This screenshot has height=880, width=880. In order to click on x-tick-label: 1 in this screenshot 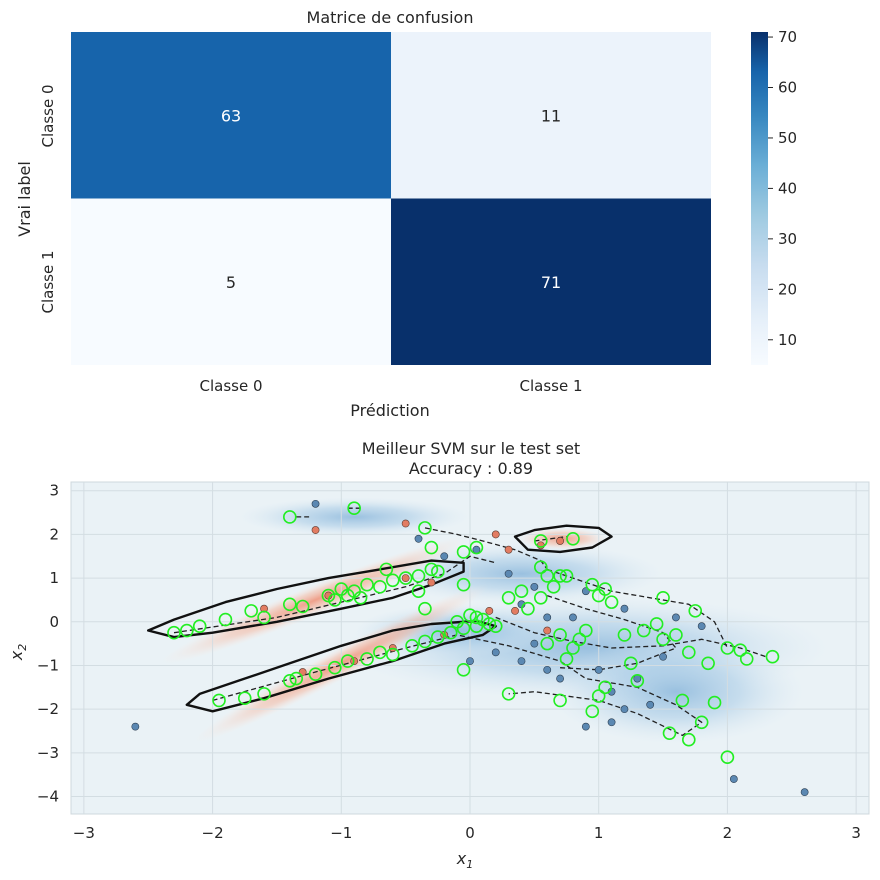, I will do `click(599, 833)`.